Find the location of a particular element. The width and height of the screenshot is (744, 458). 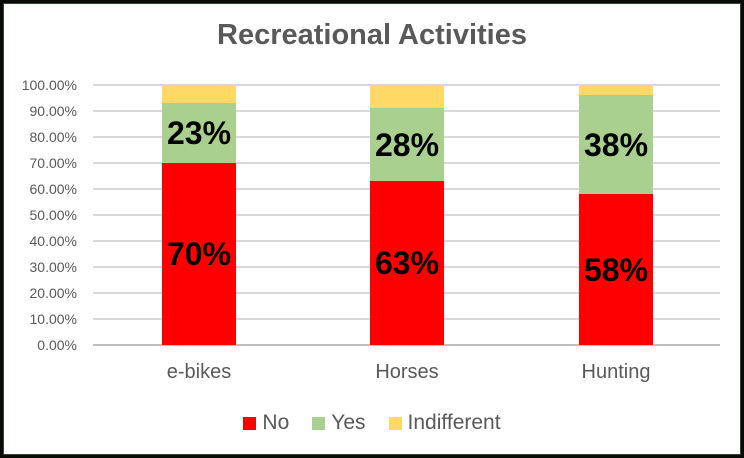

legend-swatch-no is located at coordinates (250, 423).